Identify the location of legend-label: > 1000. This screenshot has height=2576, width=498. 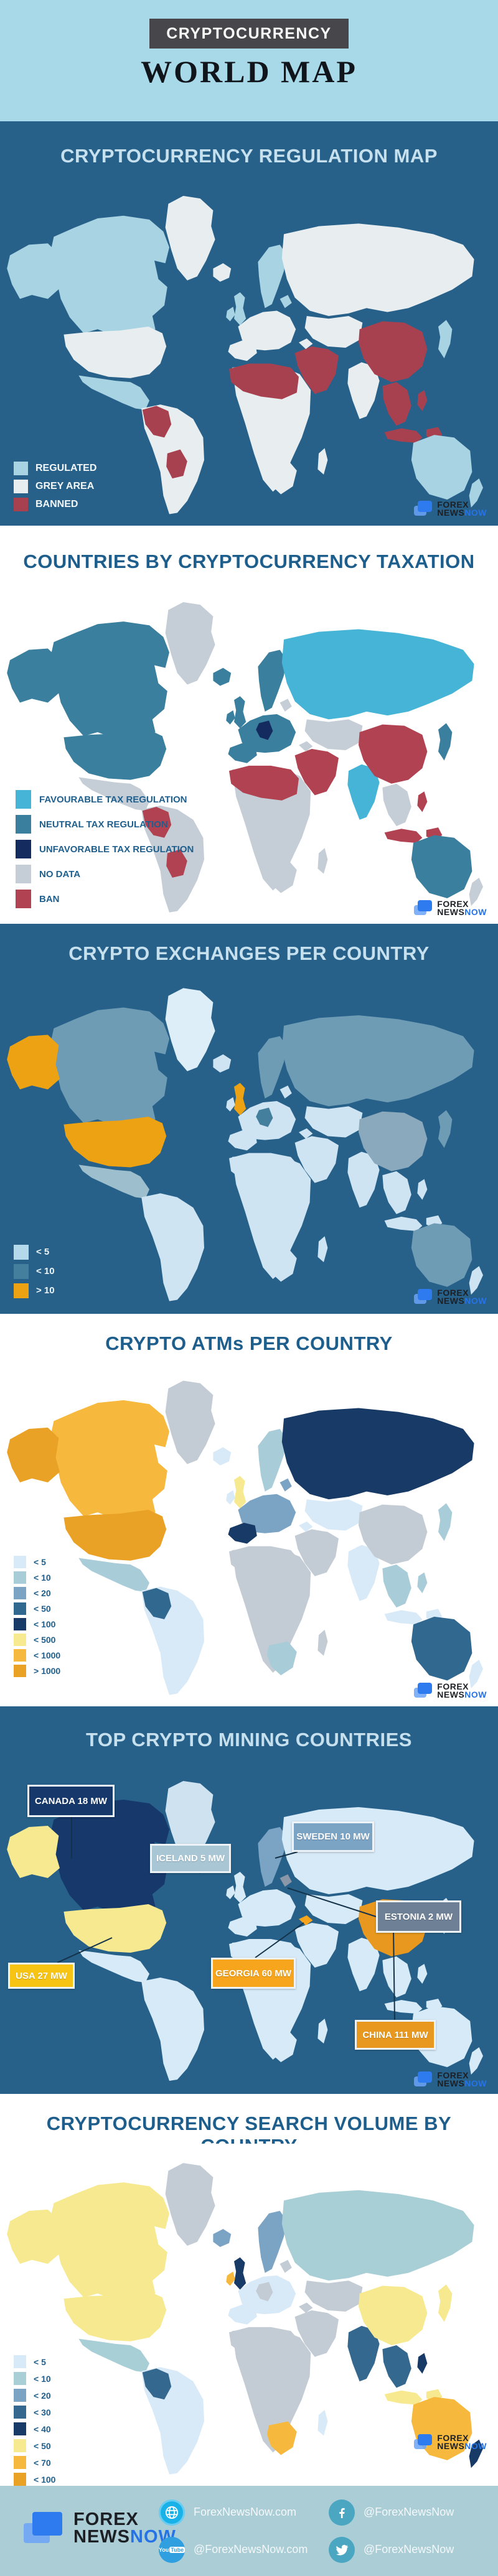
(47, 1670).